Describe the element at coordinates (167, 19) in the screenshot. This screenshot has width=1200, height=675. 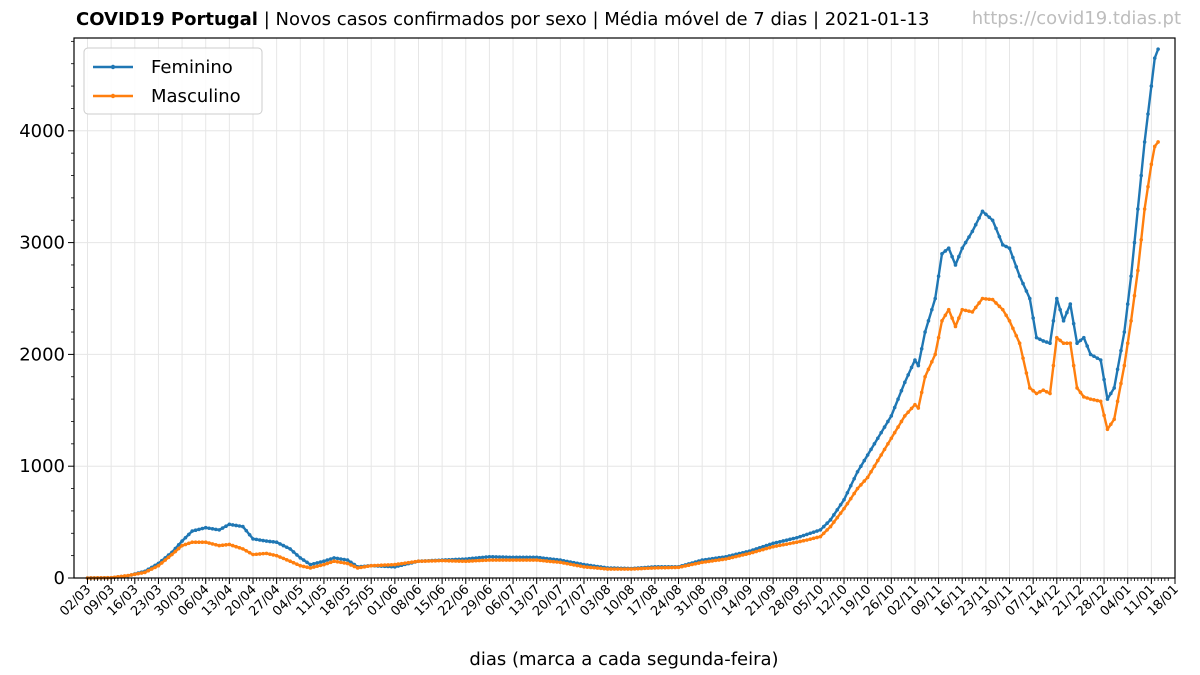
I see `title-bold: COVID19 Portugal` at that location.